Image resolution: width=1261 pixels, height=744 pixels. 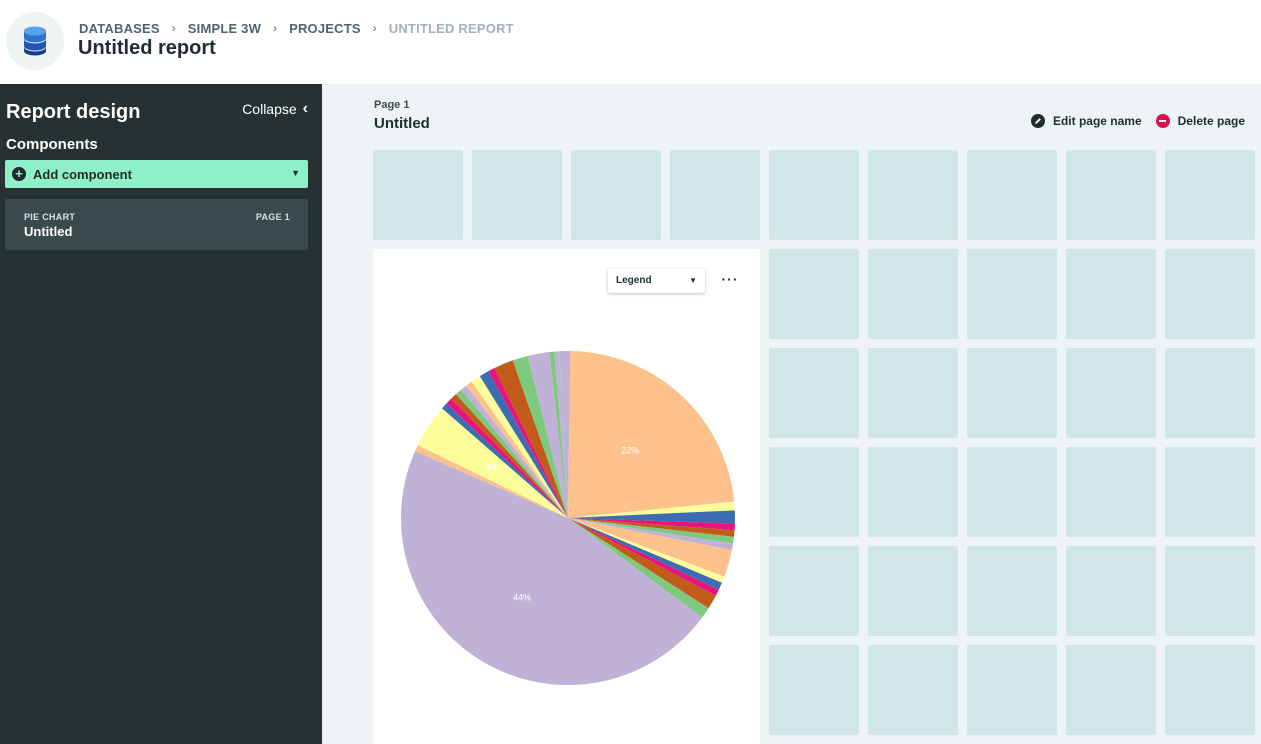 What do you see at coordinates (522, 598) in the screenshot?
I see `pie-slice-label: 44%` at bounding box center [522, 598].